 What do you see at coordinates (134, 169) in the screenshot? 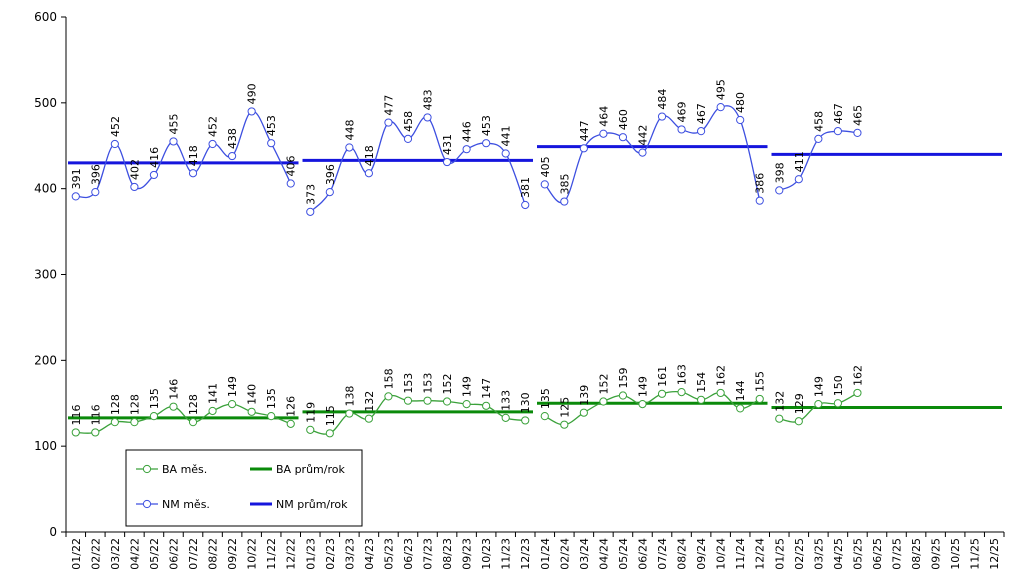
I see `data-label: 402` at bounding box center [134, 169].